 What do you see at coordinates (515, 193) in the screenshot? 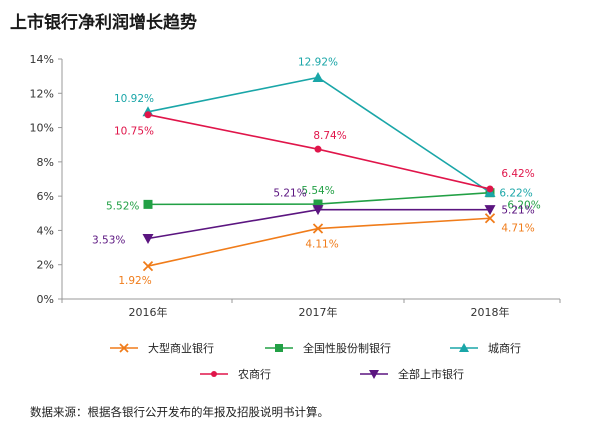
I see `data-label-city-bank: 6.22%` at bounding box center [515, 193].